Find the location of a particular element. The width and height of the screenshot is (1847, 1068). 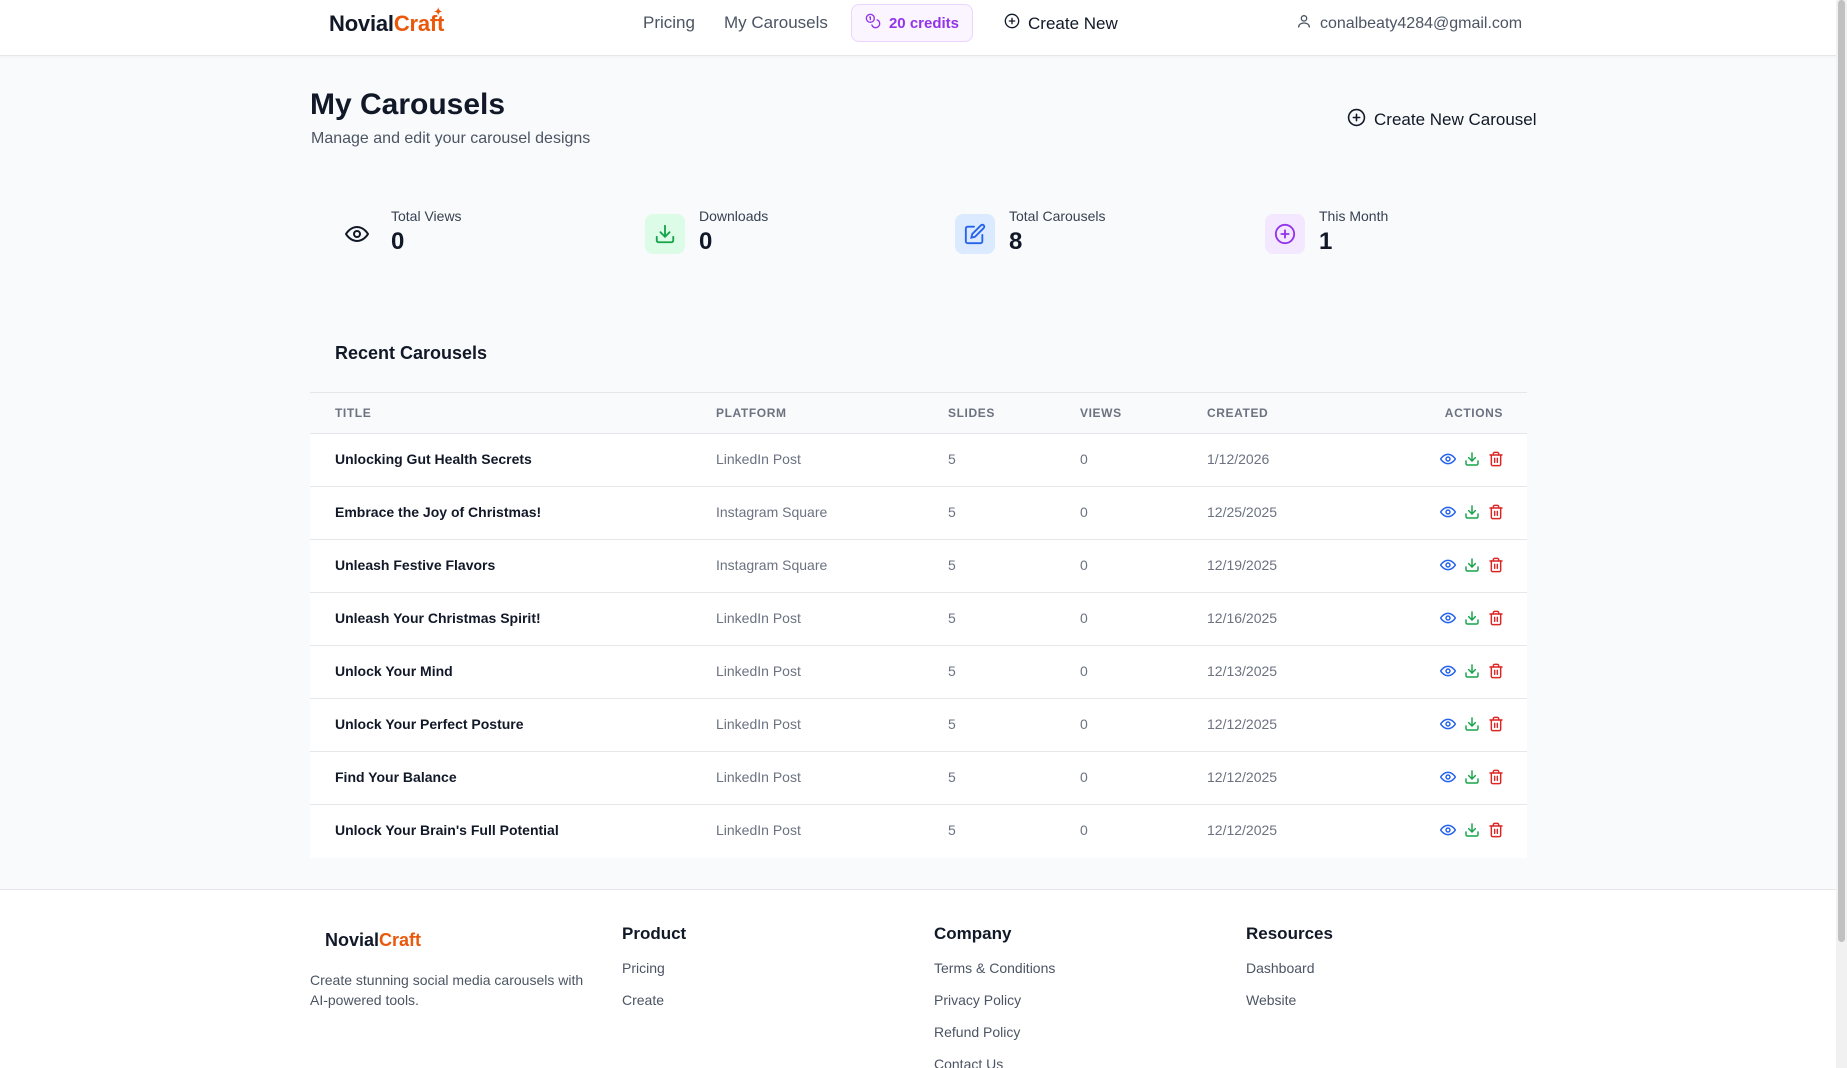

user-menu: conalbeaty4284@gmail.com is located at coordinates (1409, 23).